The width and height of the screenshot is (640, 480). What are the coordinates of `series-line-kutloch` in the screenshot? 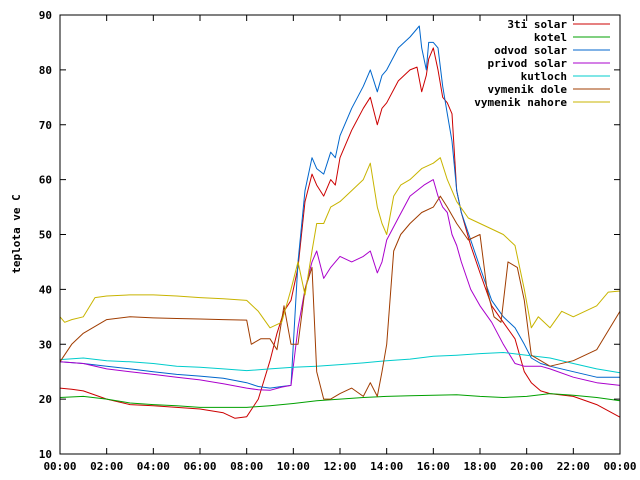 It's located at (340, 363).